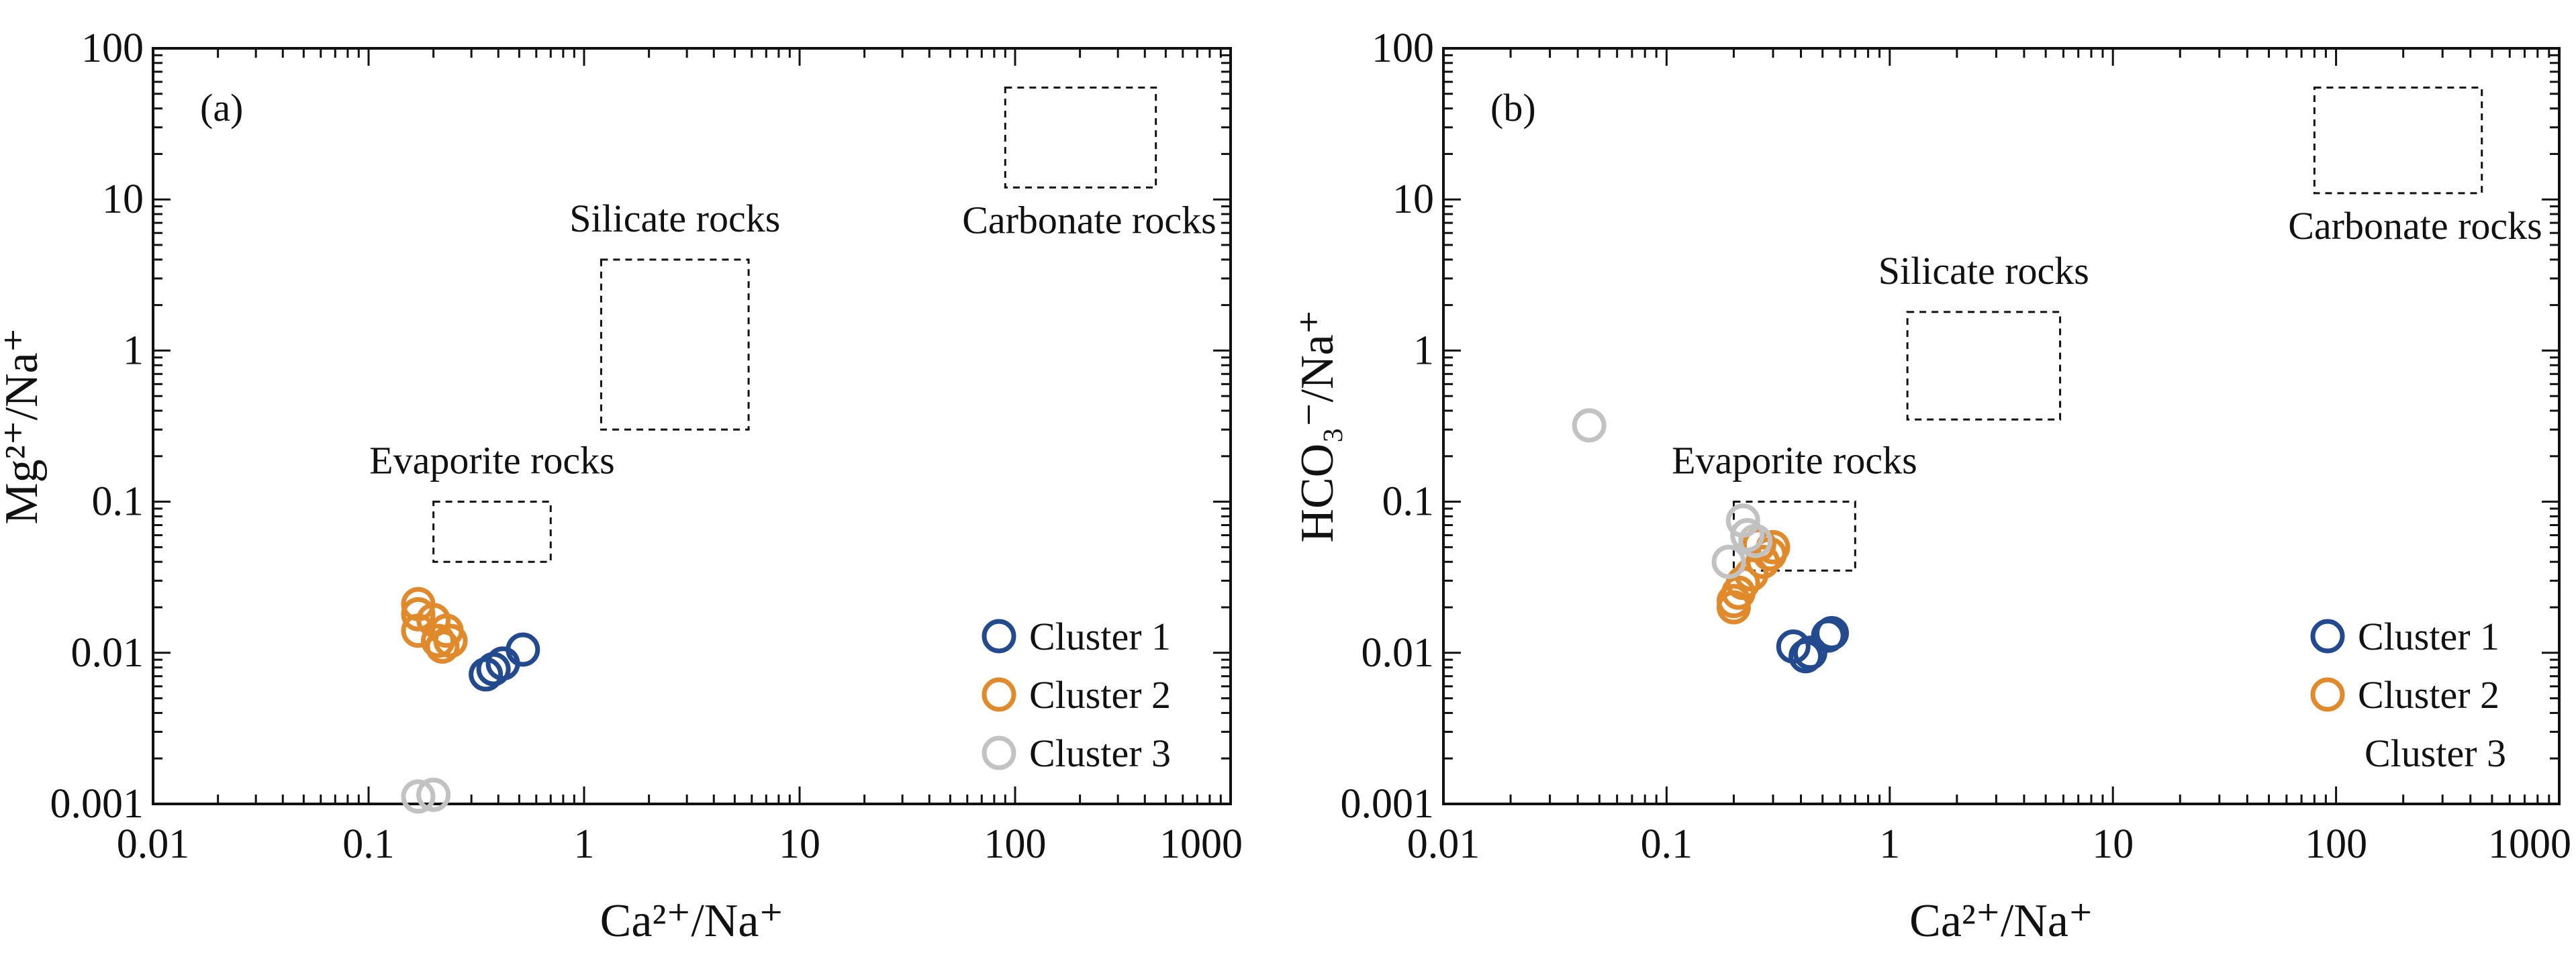 This screenshot has width=2576, height=967. Describe the element at coordinates (999, 752) in the screenshot. I see `legend-cluster-3-marker` at that location.